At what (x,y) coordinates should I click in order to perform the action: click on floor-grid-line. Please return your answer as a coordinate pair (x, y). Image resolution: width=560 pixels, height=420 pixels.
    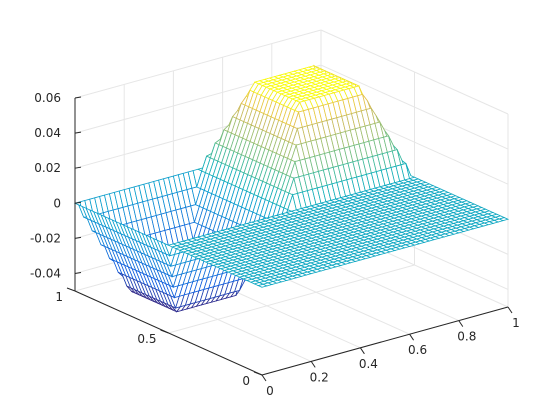
    Looking at the image, I should click on (291, 299).